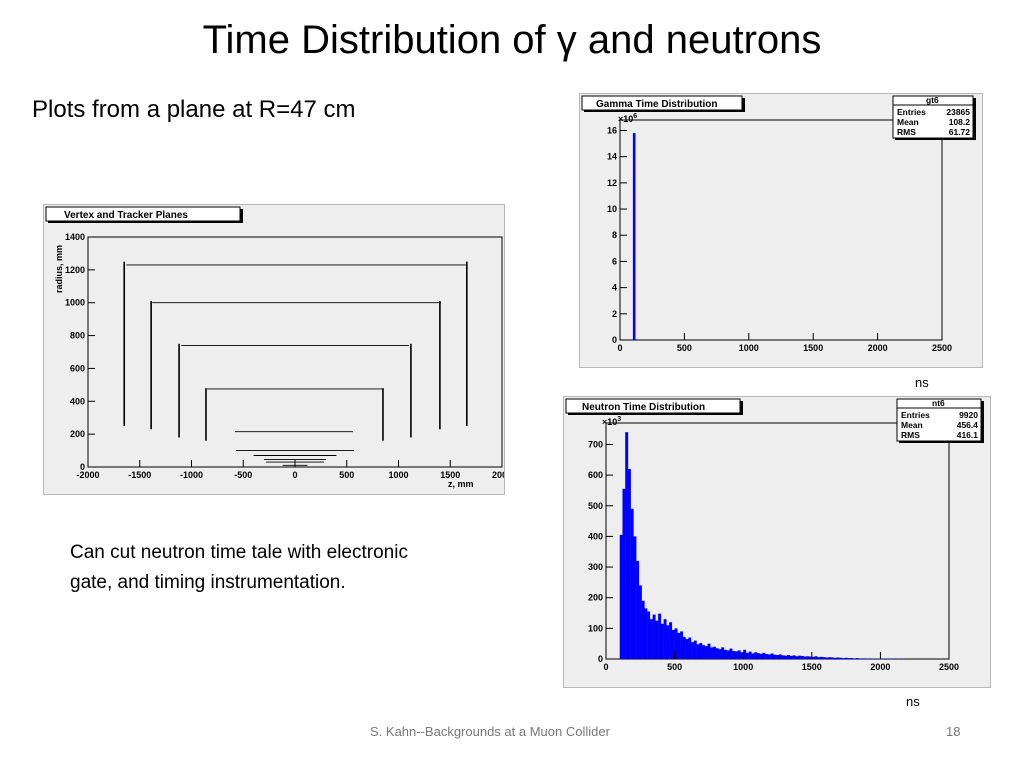 This screenshot has height=768, width=1024. Describe the element at coordinates (674, 667) in the screenshot. I see `neutron-xtick-label: 500` at that location.